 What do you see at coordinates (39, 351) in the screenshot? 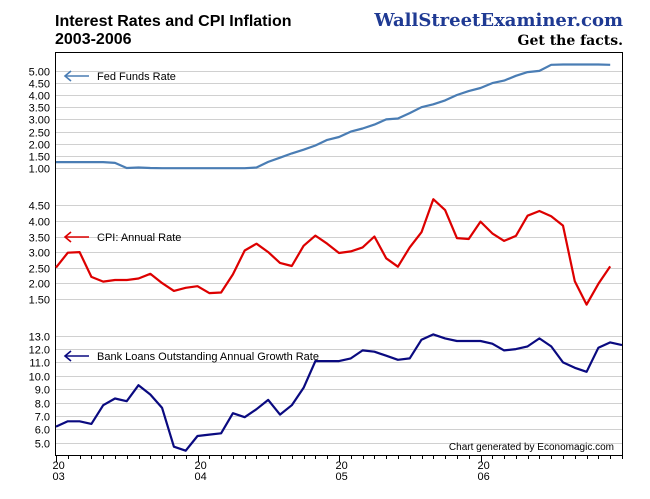
I see `y-tick-label: 12.0` at bounding box center [39, 351].